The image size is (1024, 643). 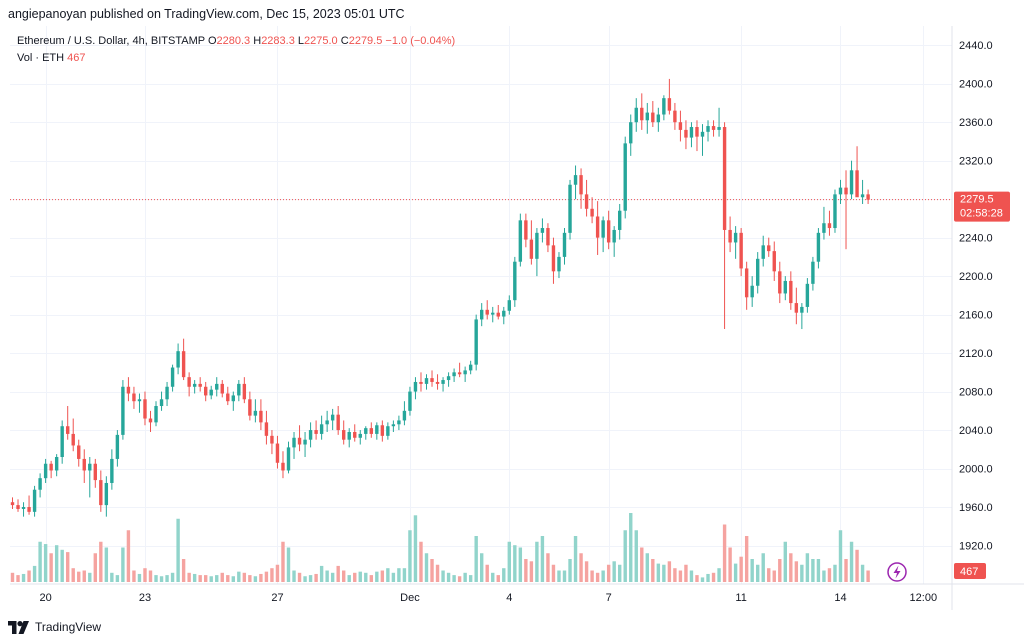 I want to click on price-tick-label: 2040.0, so click(x=976, y=431).